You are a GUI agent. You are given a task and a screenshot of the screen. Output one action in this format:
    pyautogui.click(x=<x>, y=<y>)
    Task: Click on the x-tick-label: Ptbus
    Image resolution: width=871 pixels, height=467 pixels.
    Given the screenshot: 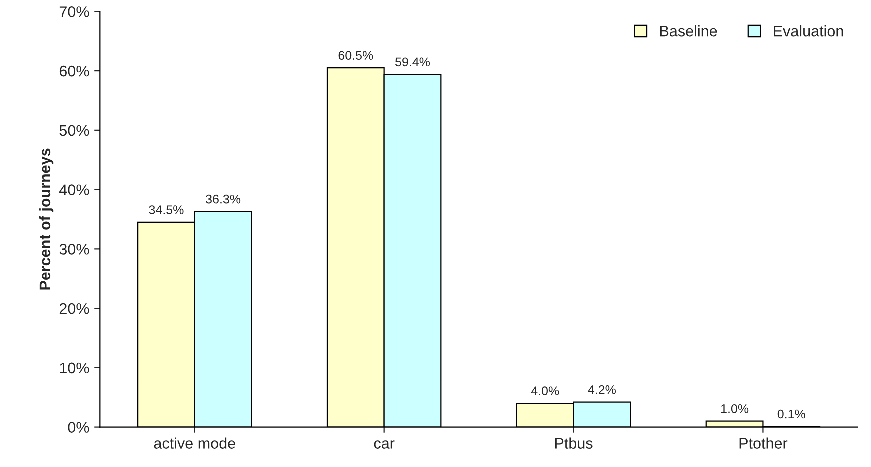 What is the action you would take?
    pyautogui.click(x=574, y=443)
    